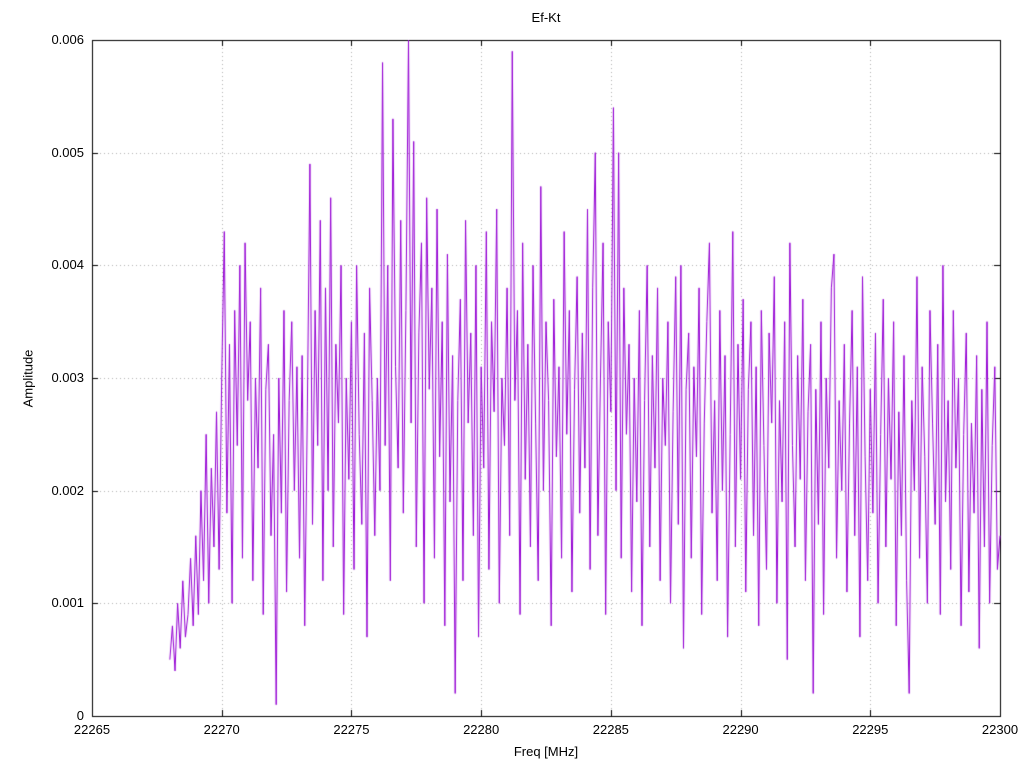  What do you see at coordinates (92, 729) in the screenshot?
I see `x-tick-label: 22265` at bounding box center [92, 729].